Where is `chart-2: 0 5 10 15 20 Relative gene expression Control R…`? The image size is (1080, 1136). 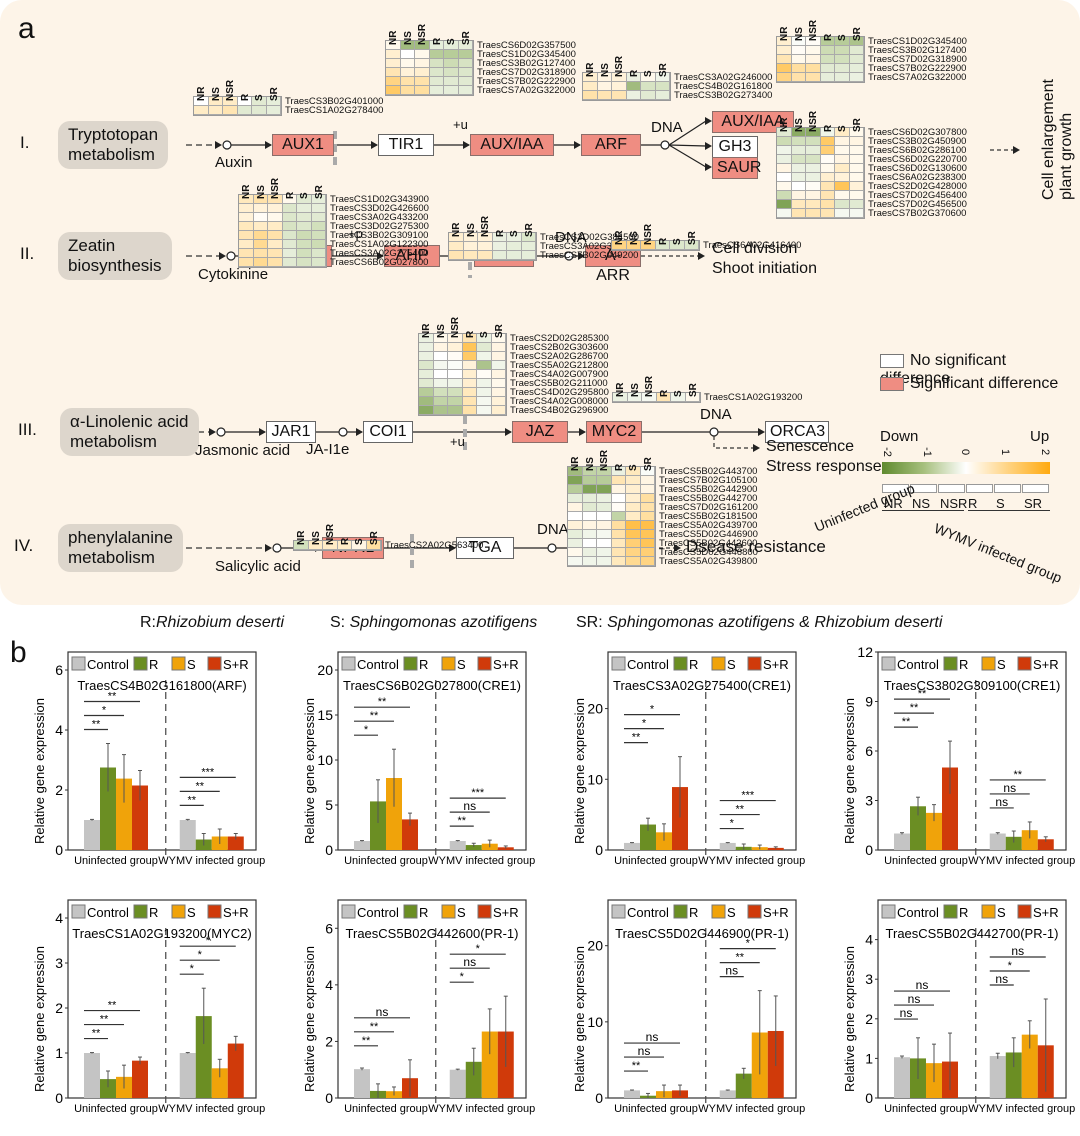 chart-2: 0 5 10 15 20 Relative gene expression Control R… is located at coordinates (418, 759).